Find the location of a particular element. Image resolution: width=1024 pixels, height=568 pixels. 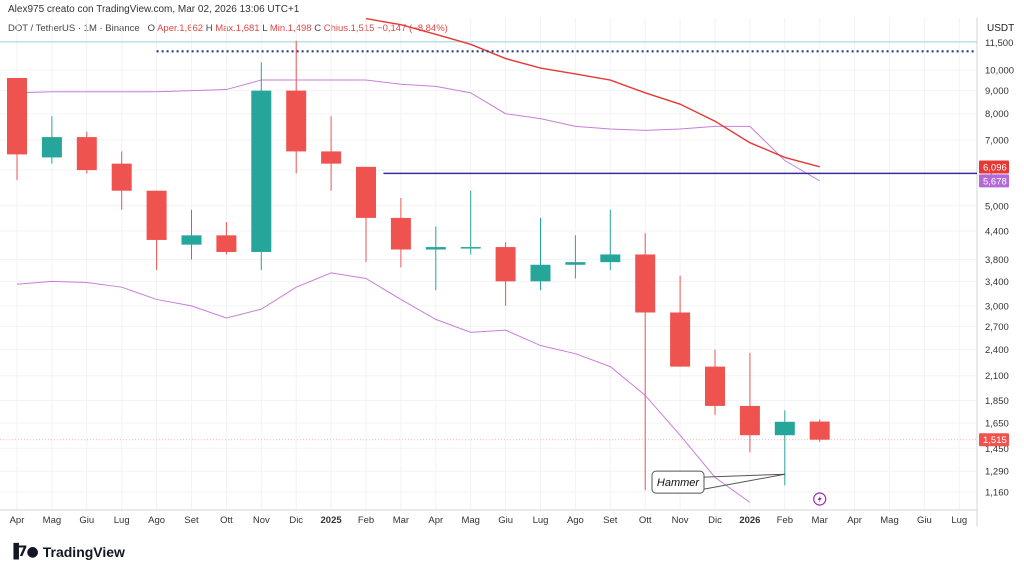

annotation-box is located at coordinates (678, 482).